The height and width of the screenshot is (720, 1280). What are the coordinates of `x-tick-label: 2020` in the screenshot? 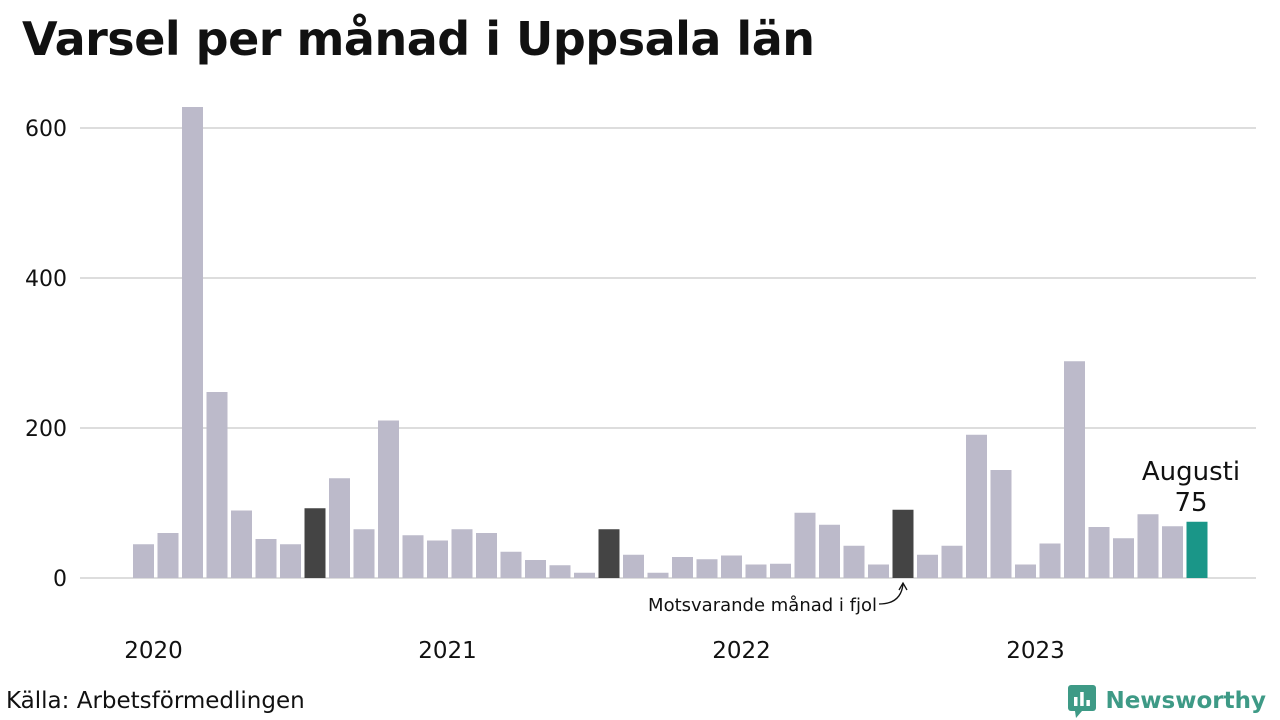 It's located at (153, 651).